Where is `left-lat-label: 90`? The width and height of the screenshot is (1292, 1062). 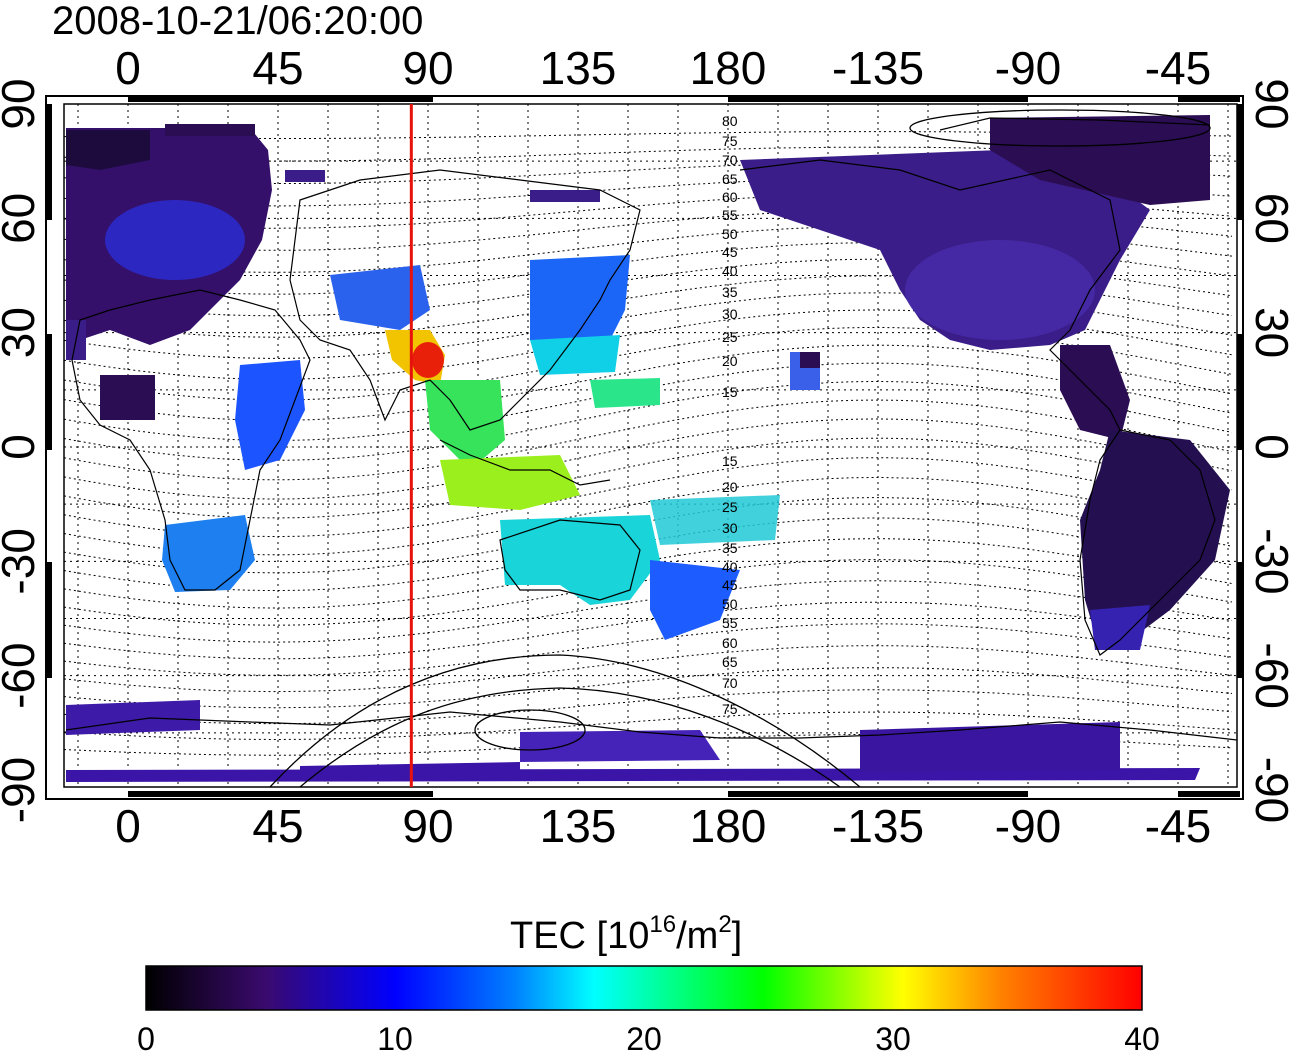 left-lat-label: 90 is located at coordinates (22, 103).